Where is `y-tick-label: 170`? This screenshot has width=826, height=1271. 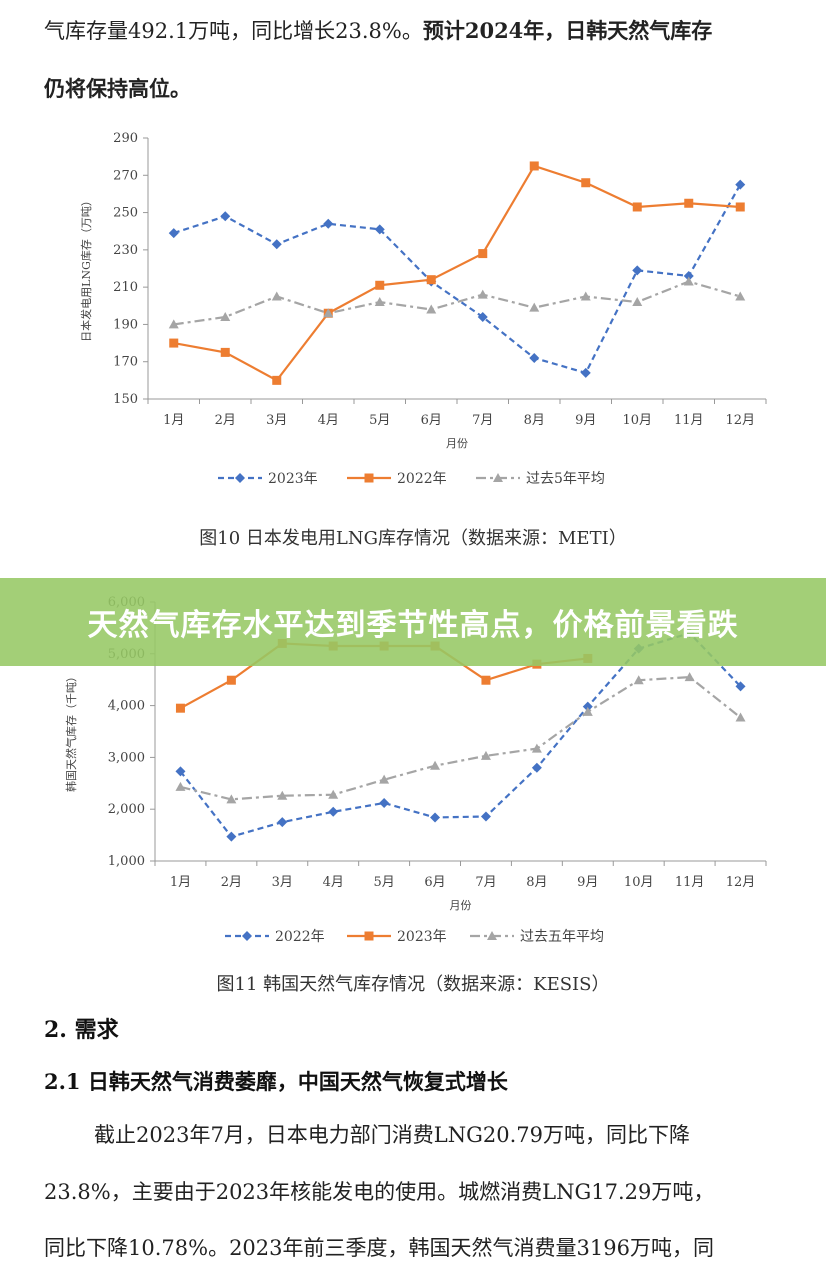
y-tick-label: 170 is located at coordinates (125, 362).